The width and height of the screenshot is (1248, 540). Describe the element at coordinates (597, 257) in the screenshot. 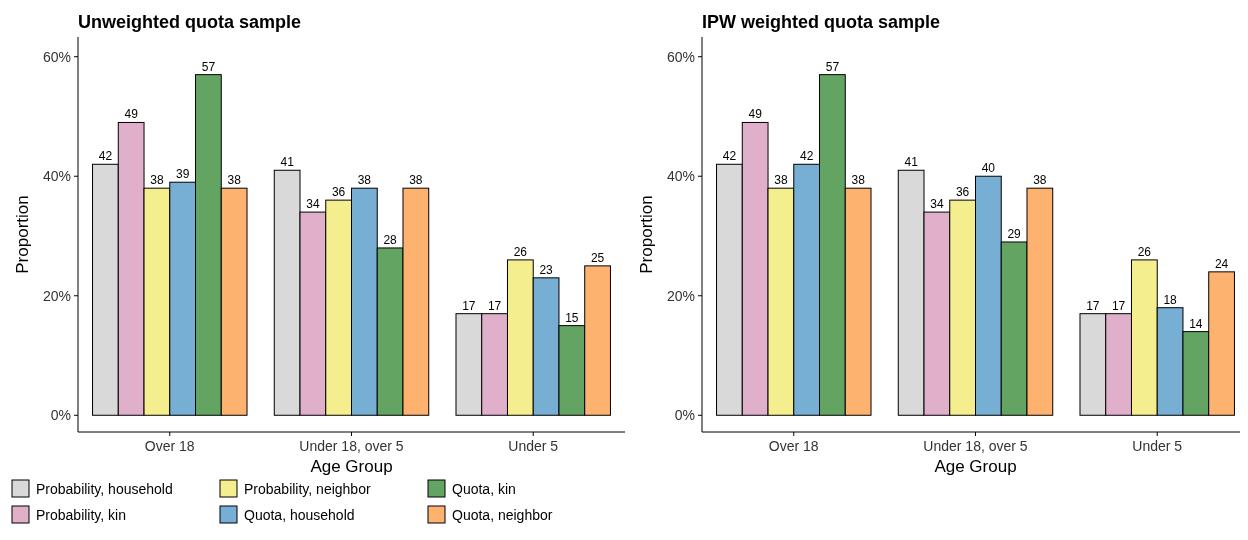

I see `data-label: 25` at that location.